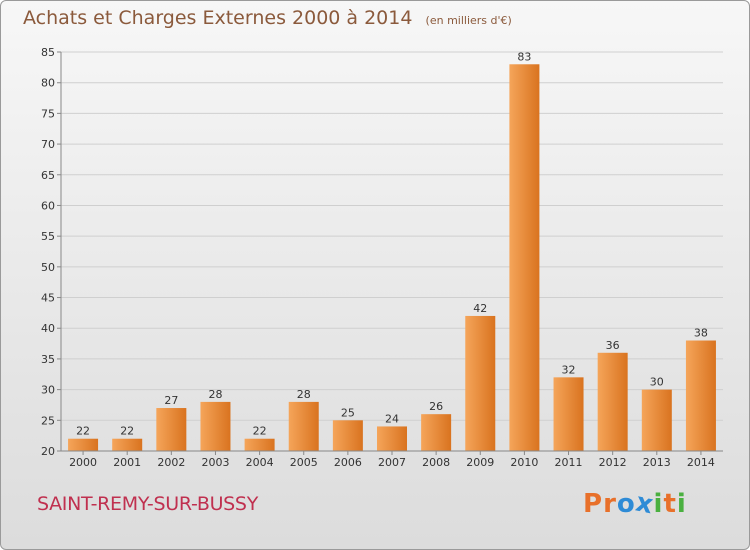 This screenshot has width=750, height=550. I want to click on bar-2012, so click(612, 401).